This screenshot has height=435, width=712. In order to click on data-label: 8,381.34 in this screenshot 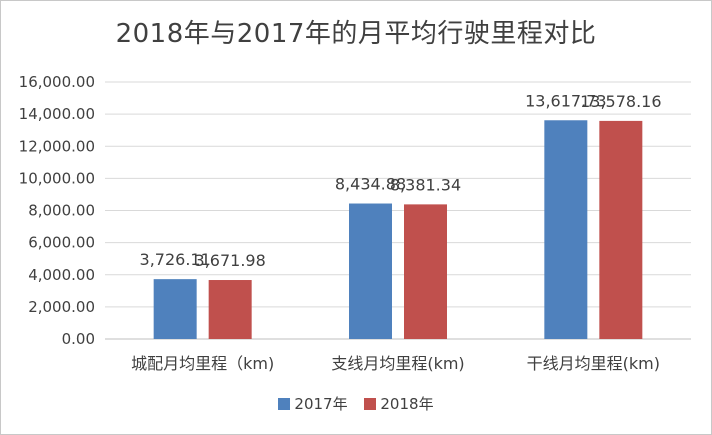, I will do `click(425, 184)`.